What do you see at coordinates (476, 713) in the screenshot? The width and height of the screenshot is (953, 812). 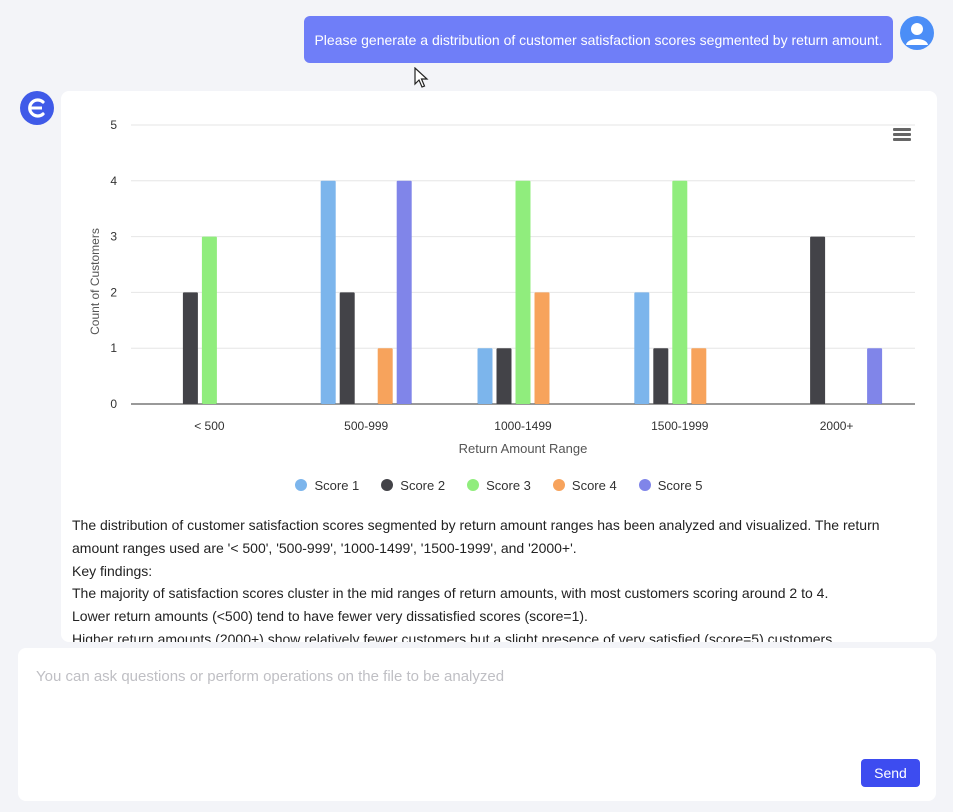 I see `question-input` at bounding box center [476, 713].